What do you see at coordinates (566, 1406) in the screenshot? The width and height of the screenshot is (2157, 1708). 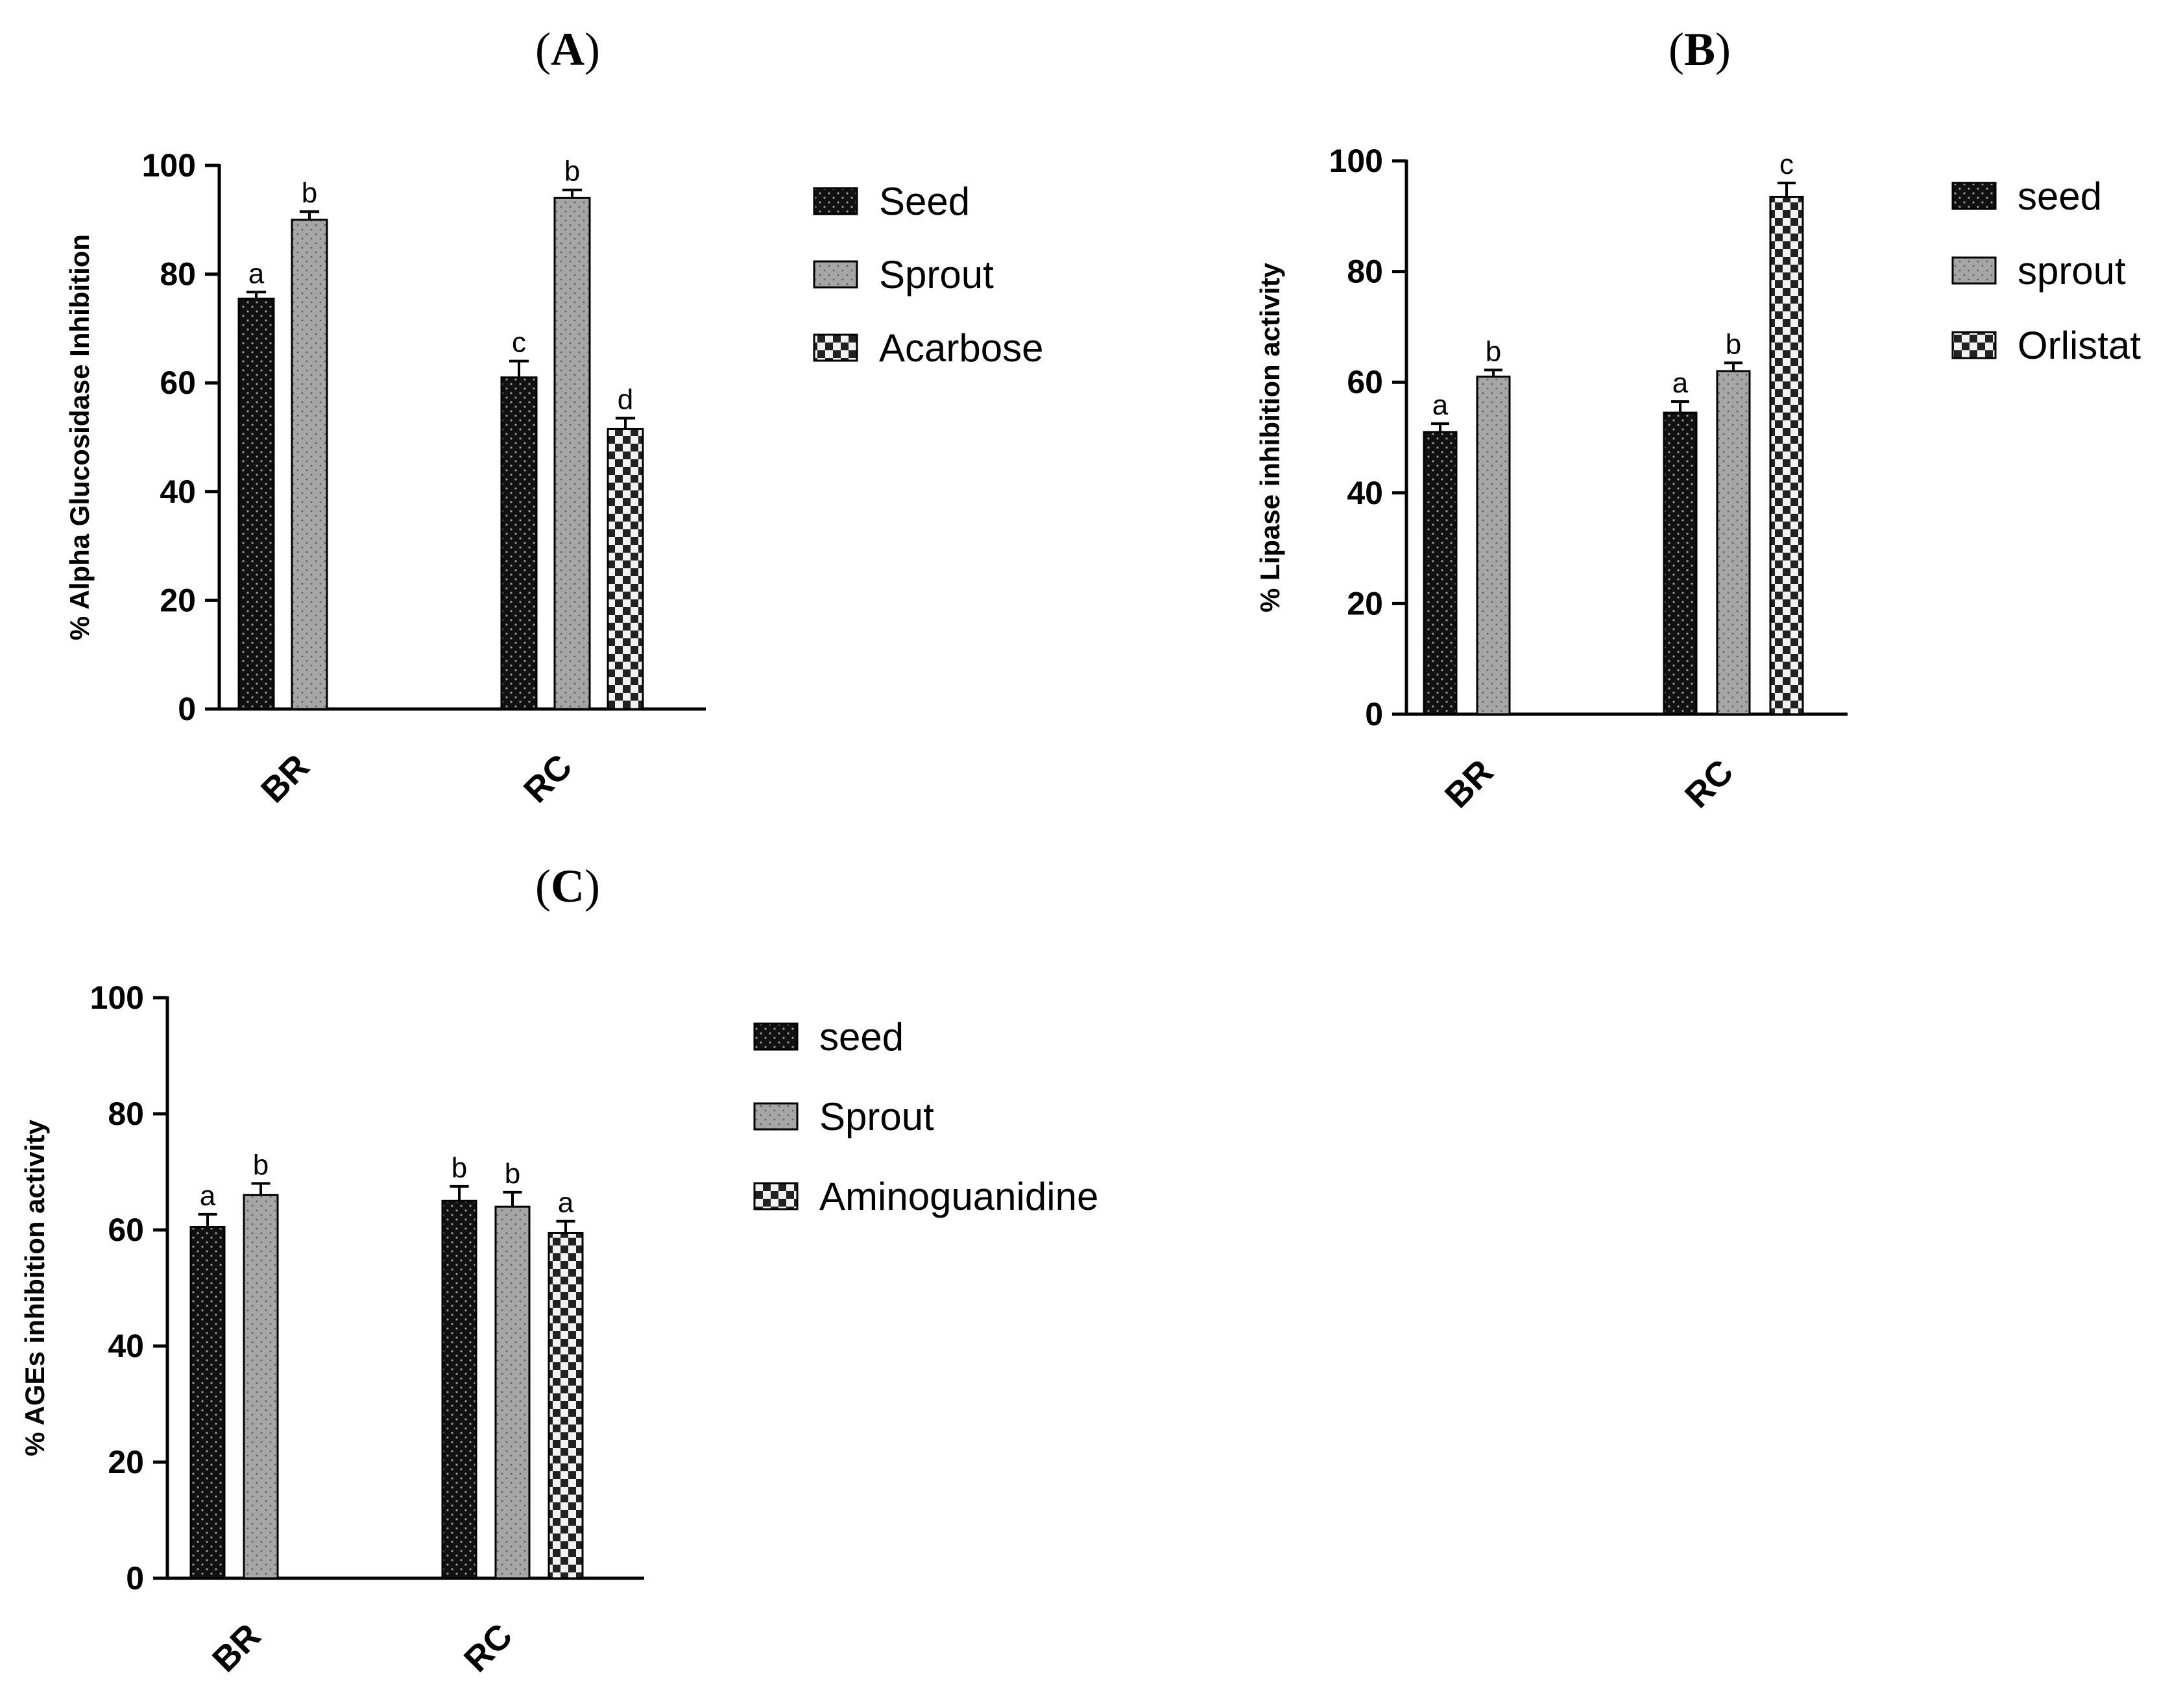 I see `bar-aminoguanidine-rc` at bounding box center [566, 1406].